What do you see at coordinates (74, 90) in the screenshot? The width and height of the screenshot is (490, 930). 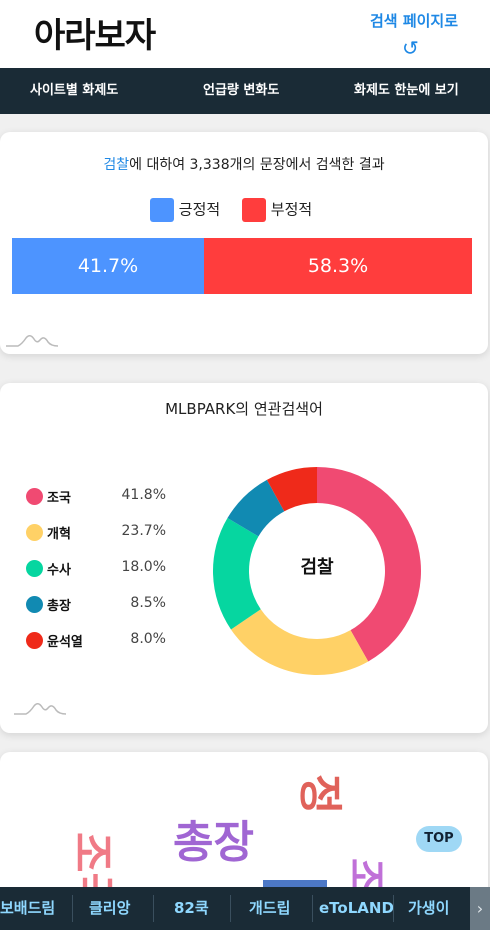 I see `nav-site-topics: 사이트별 화제도` at bounding box center [74, 90].